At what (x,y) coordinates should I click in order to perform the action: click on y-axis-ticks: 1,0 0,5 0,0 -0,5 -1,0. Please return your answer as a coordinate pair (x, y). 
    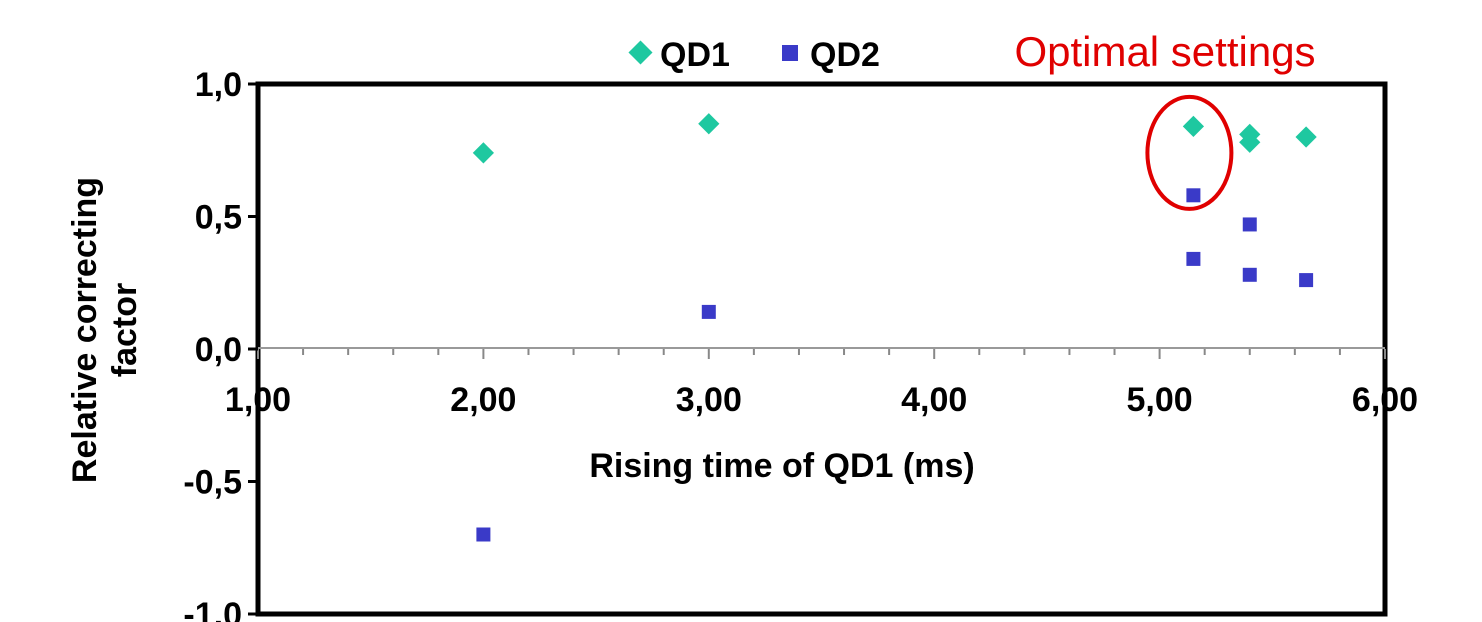
    Looking at the image, I should click on (220, 344).